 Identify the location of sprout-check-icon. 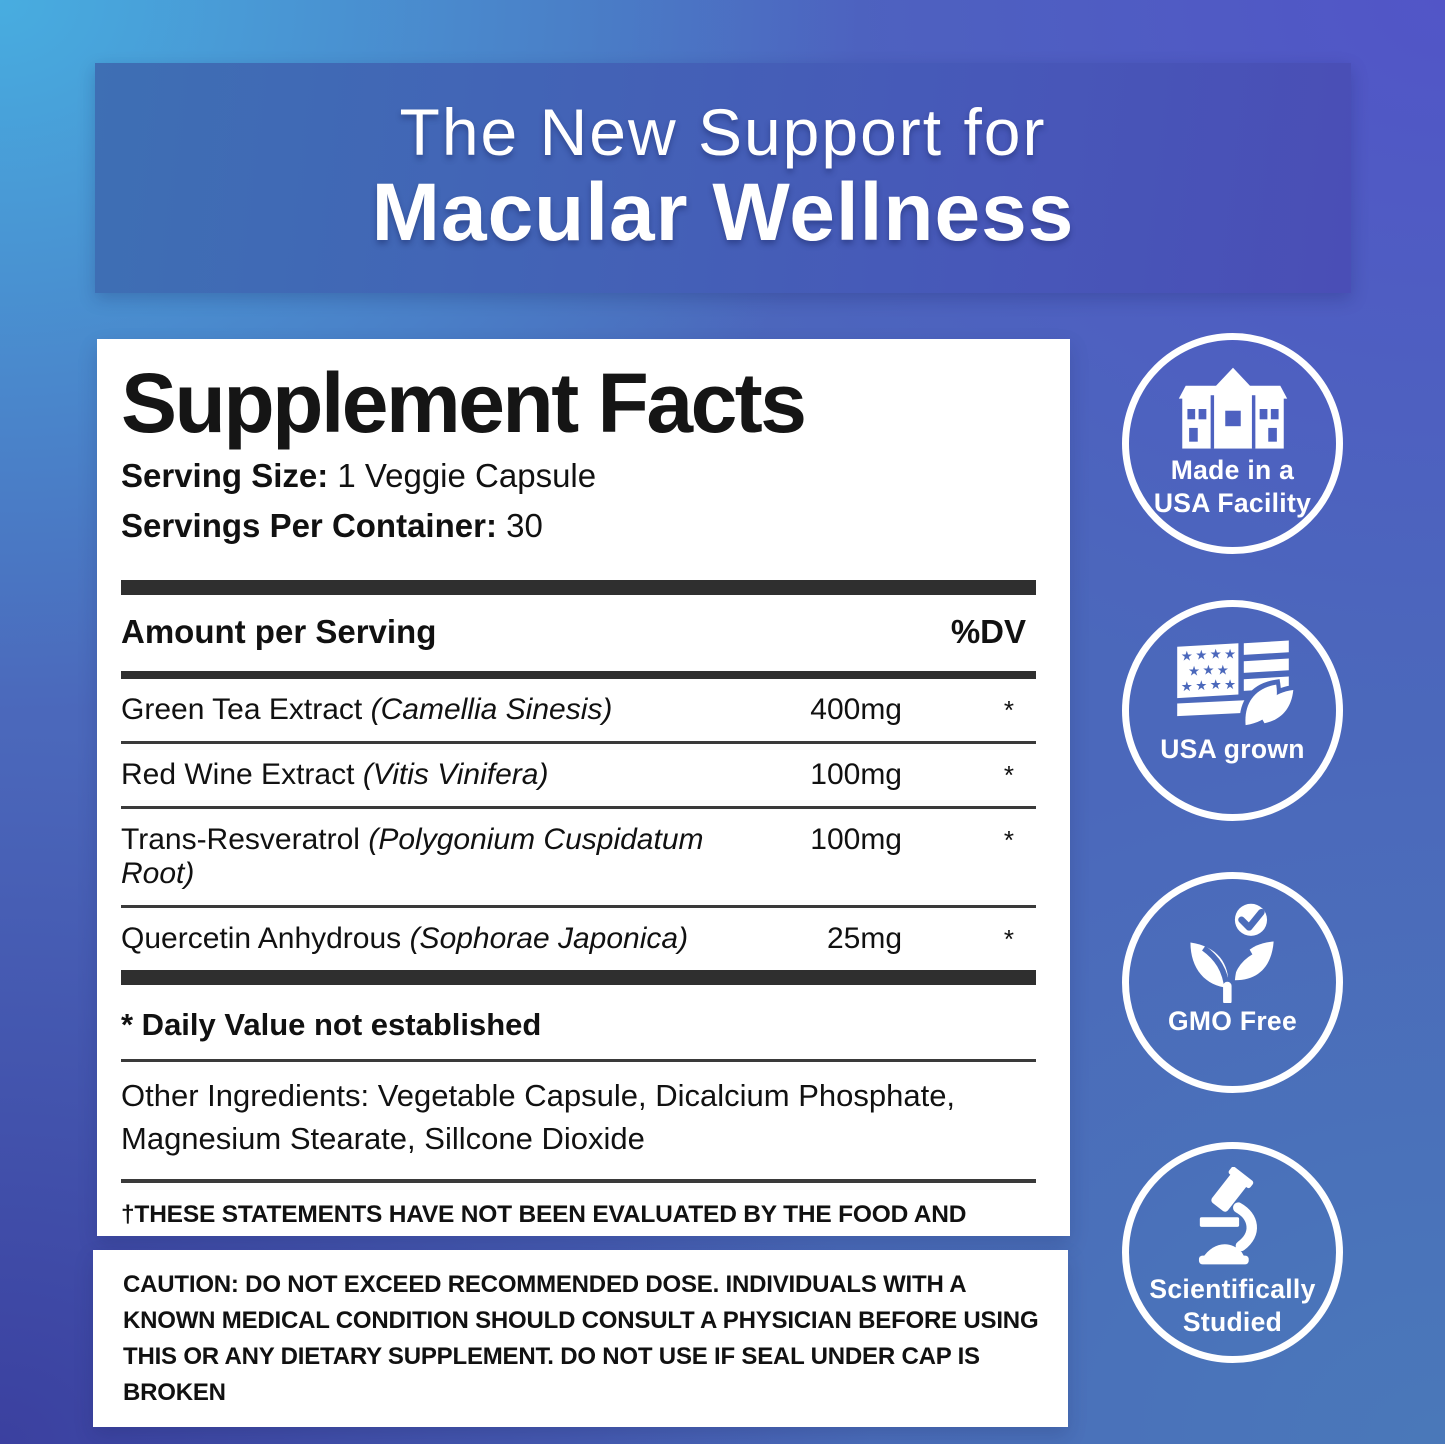
(1233, 951).